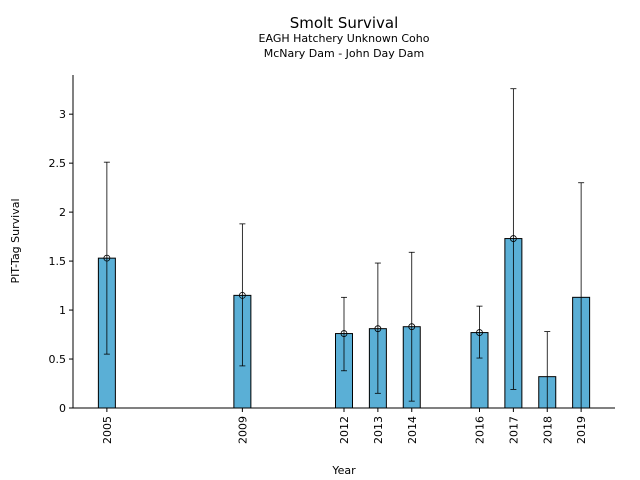  Describe the element at coordinates (58, 163) in the screenshot. I see `y-tick-label: 2.5` at that location.